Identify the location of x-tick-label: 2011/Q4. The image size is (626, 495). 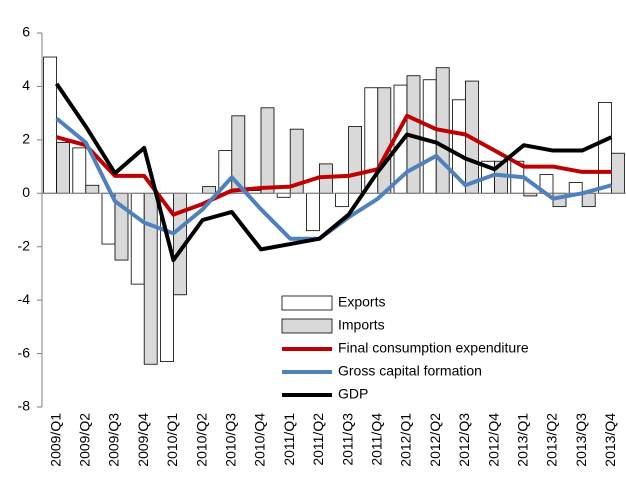
(377, 439).